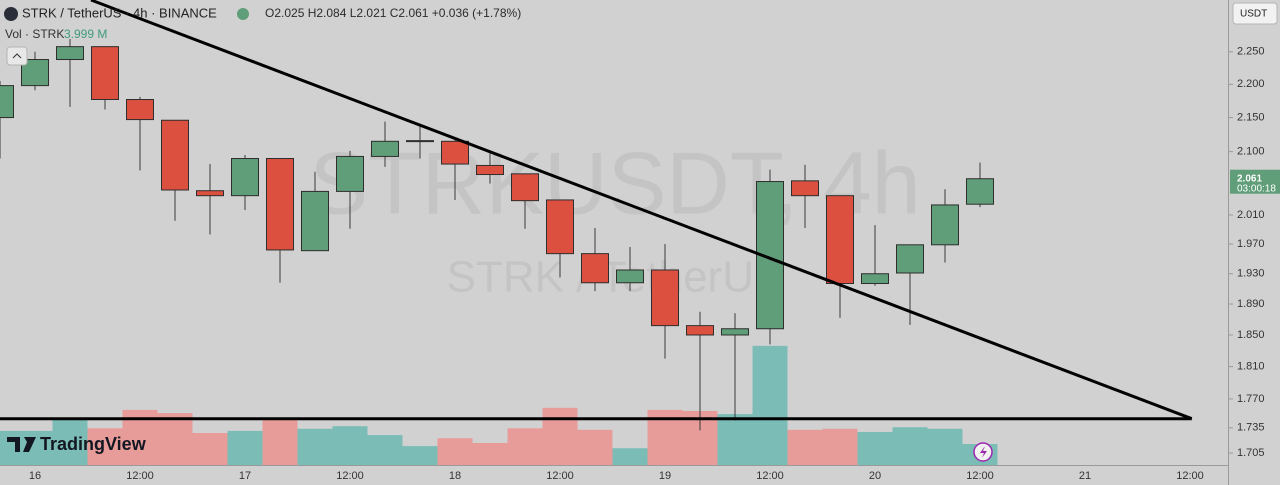 The height and width of the screenshot is (485, 1280). Describe the element at coordinates (34, 34) in the screenshot. I see `volume-name: Vol · STRK` at that location.